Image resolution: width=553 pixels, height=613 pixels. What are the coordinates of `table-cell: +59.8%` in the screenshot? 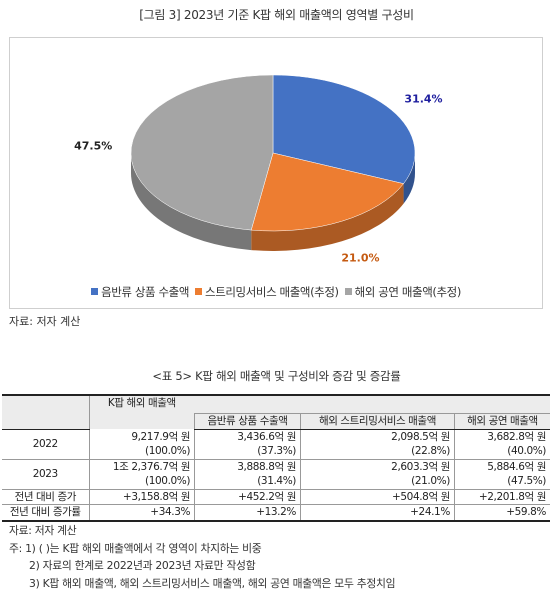 It's located at (501, 513).